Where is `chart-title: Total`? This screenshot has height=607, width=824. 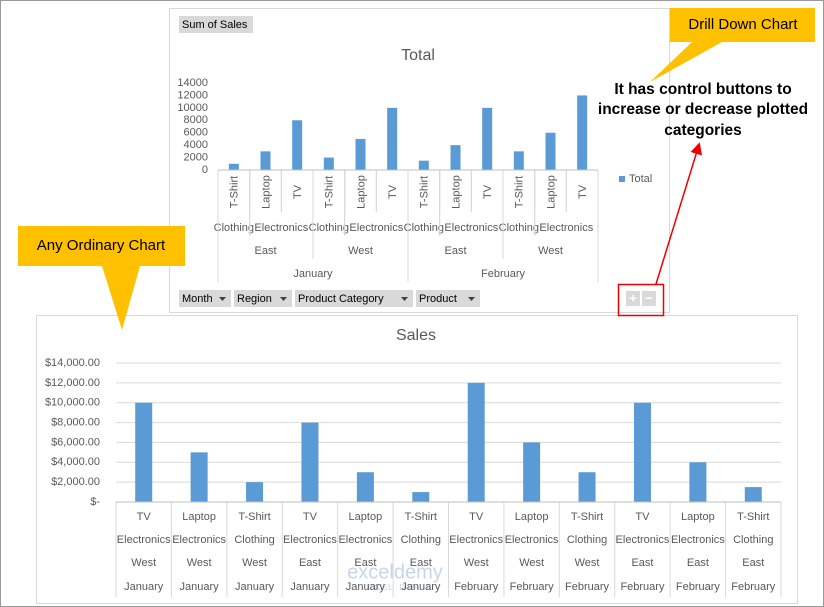
chart-title: Total is located at coordinates (418, 55).